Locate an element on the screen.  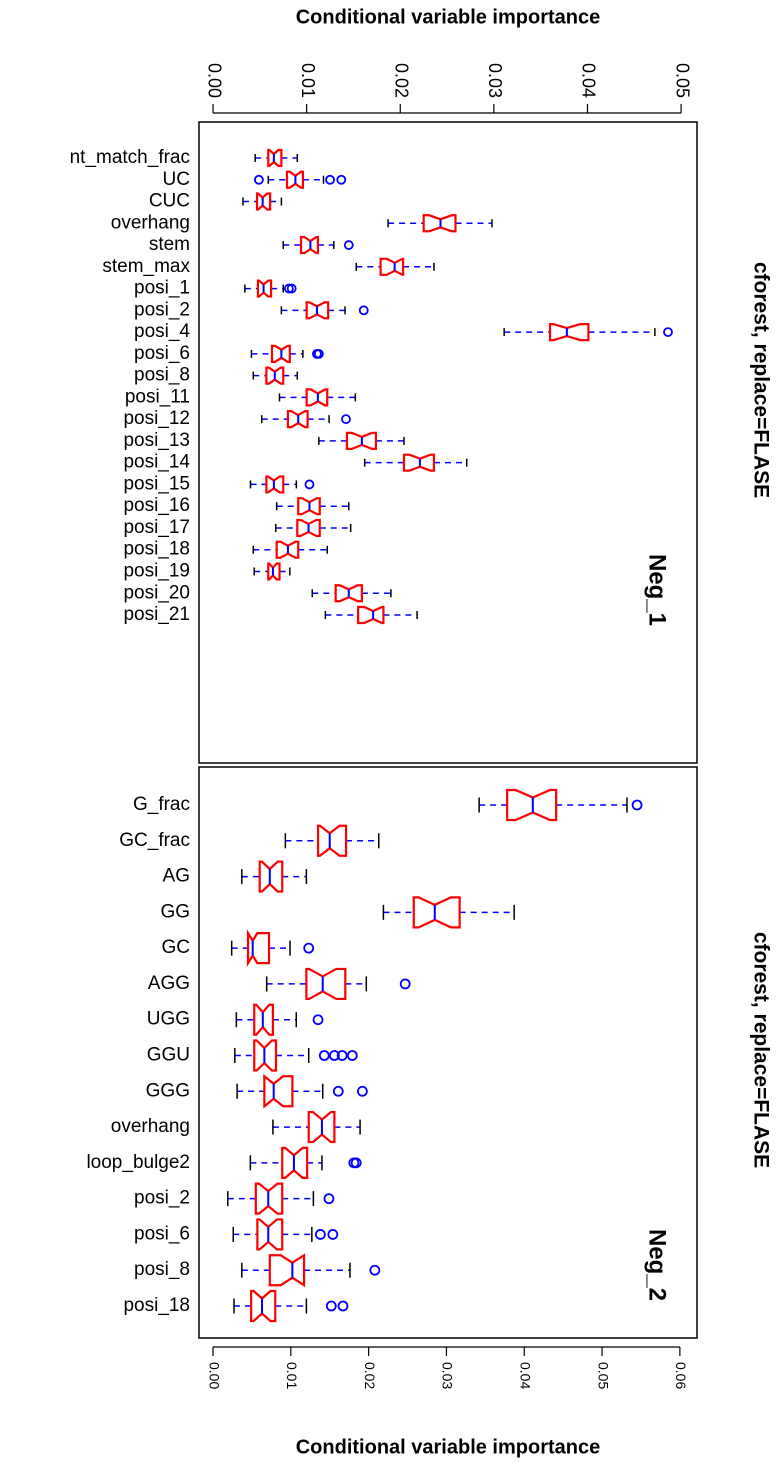
category-label: nt_match_frac is located at coordinates (130, 157).